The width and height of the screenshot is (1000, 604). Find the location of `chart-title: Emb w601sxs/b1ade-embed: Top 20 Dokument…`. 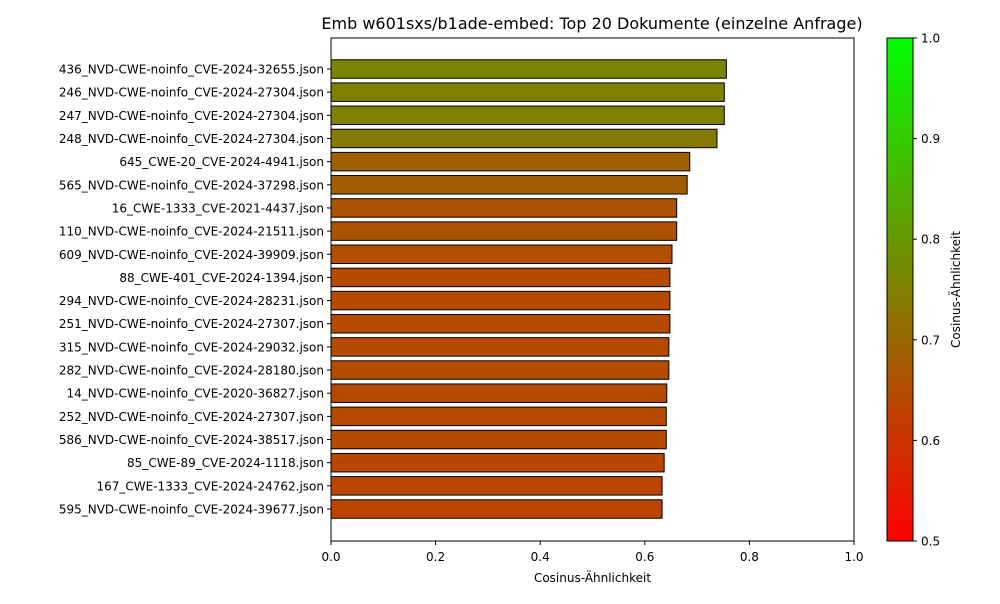

chart-title: Emb w601sxs/b1ade-embed: Top 20 Dokument… is located at coordinates (591, 23).